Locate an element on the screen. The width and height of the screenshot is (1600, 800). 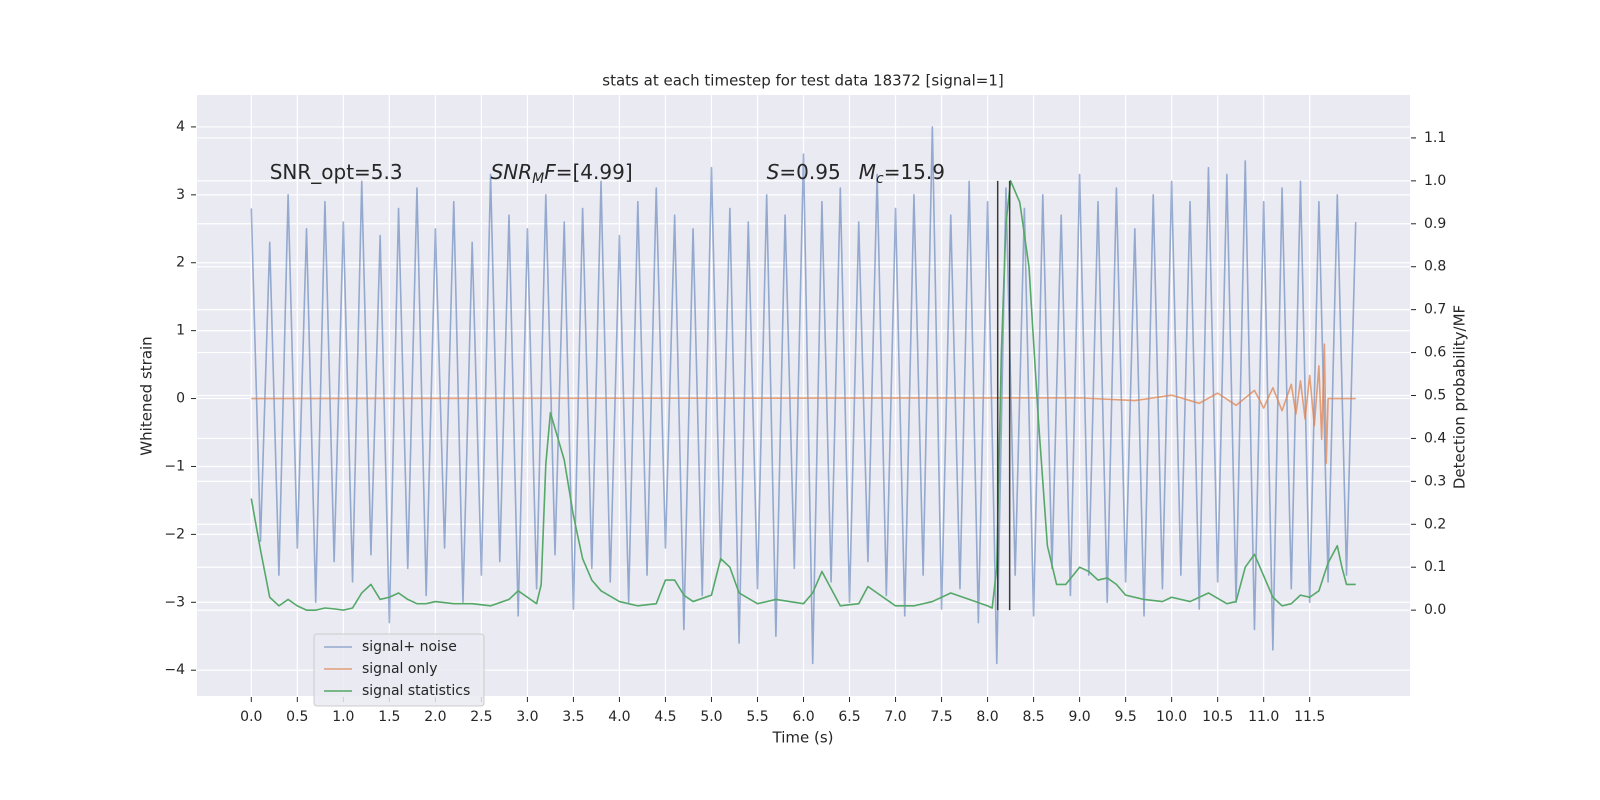
y2-tick-label: 0.6 is located at coordinates (1435, 353).